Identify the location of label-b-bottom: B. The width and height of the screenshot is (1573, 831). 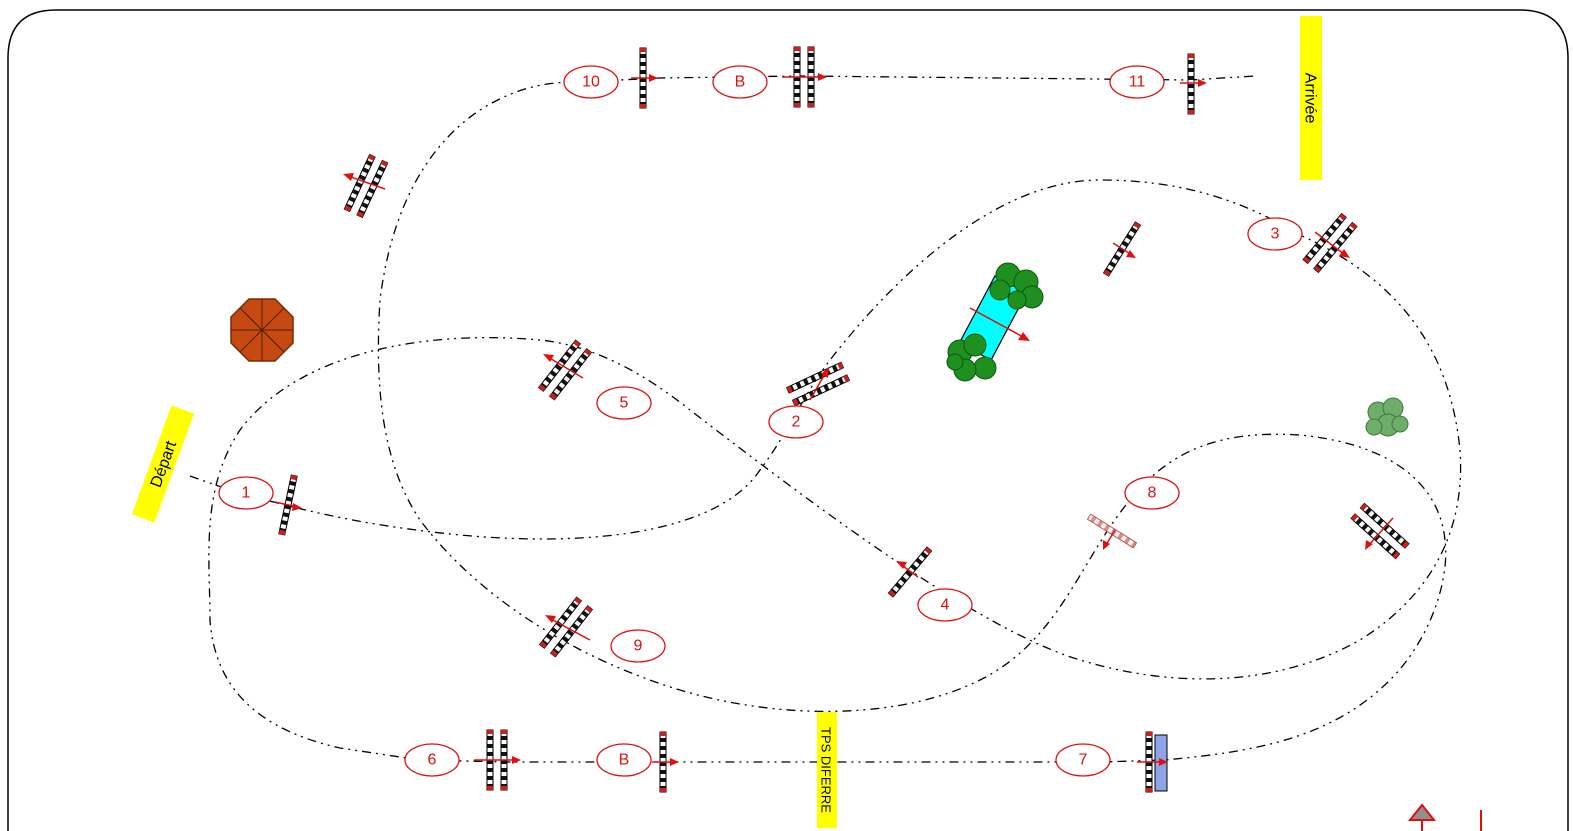
(624, 760).